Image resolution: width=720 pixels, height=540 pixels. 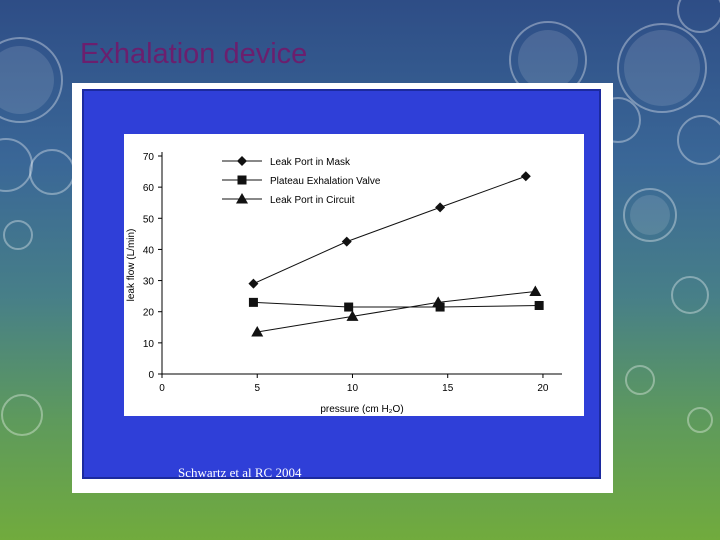 What do you see at coordinates (149, 344) in the screenshot?
I see `y-tick-label: 10` at bounding box center [149, 344].